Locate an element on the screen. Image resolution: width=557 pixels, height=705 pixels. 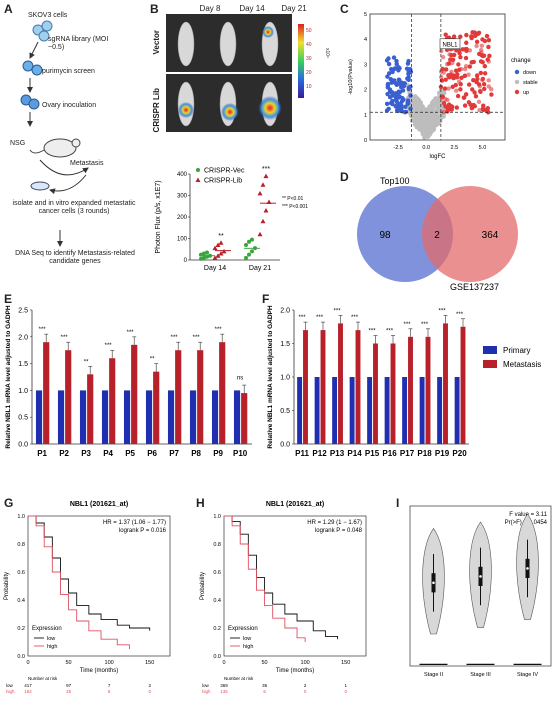
logrank-p: logrank P = 0.016 is located at coordinates (143, 531).